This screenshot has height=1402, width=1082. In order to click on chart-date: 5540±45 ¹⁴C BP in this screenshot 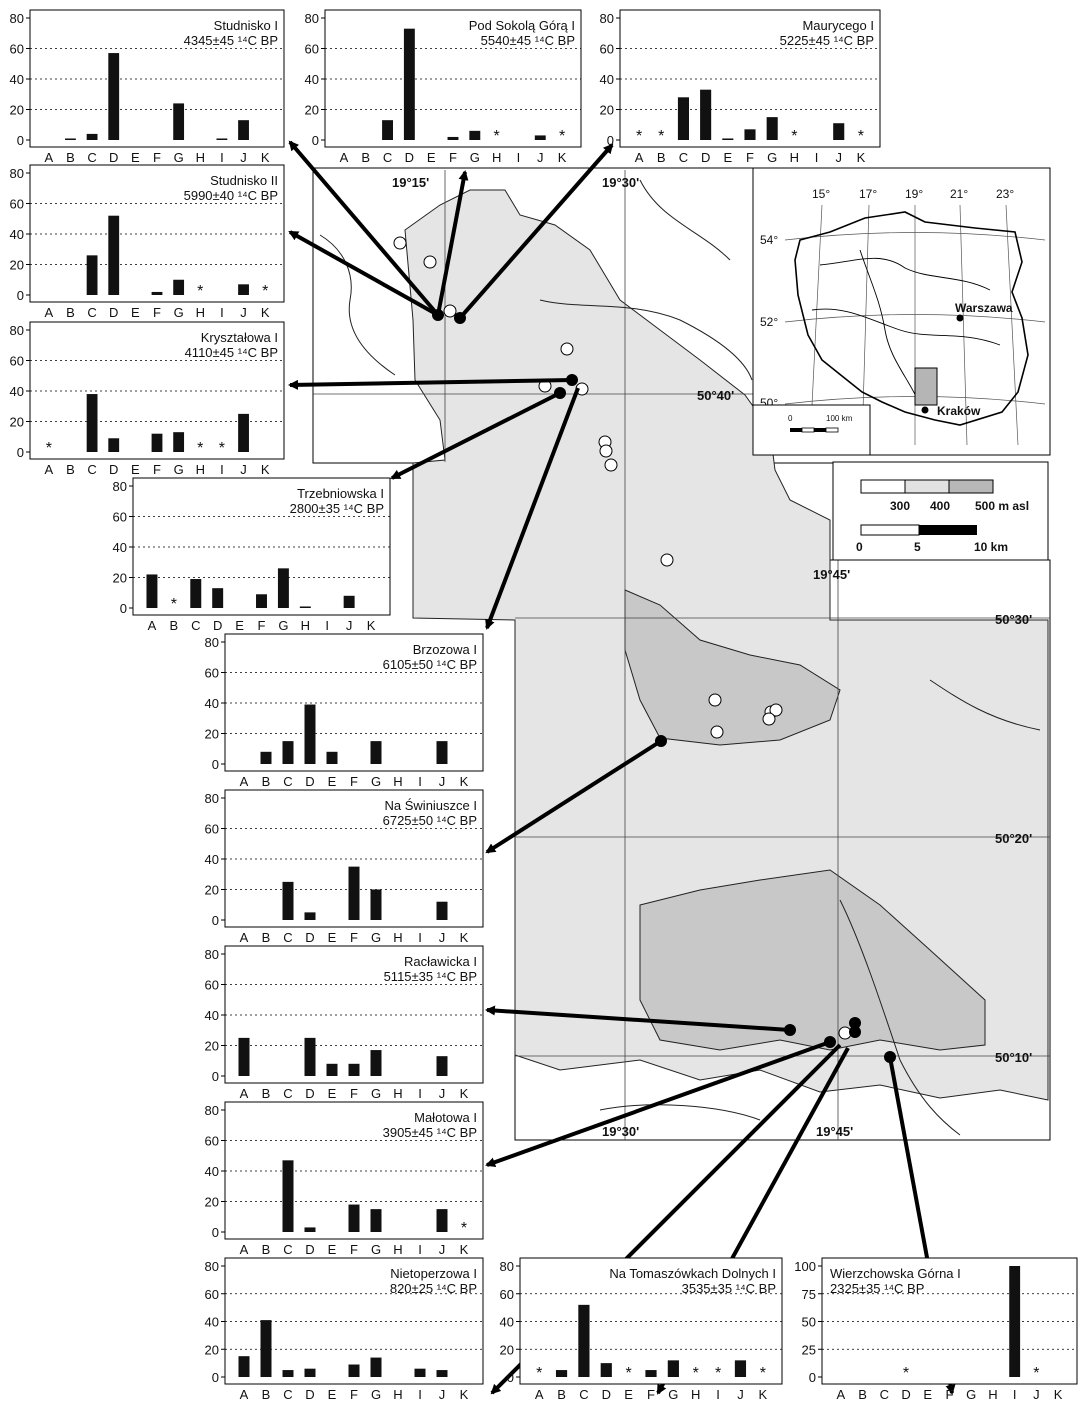, I will do `click(528, 40)`.